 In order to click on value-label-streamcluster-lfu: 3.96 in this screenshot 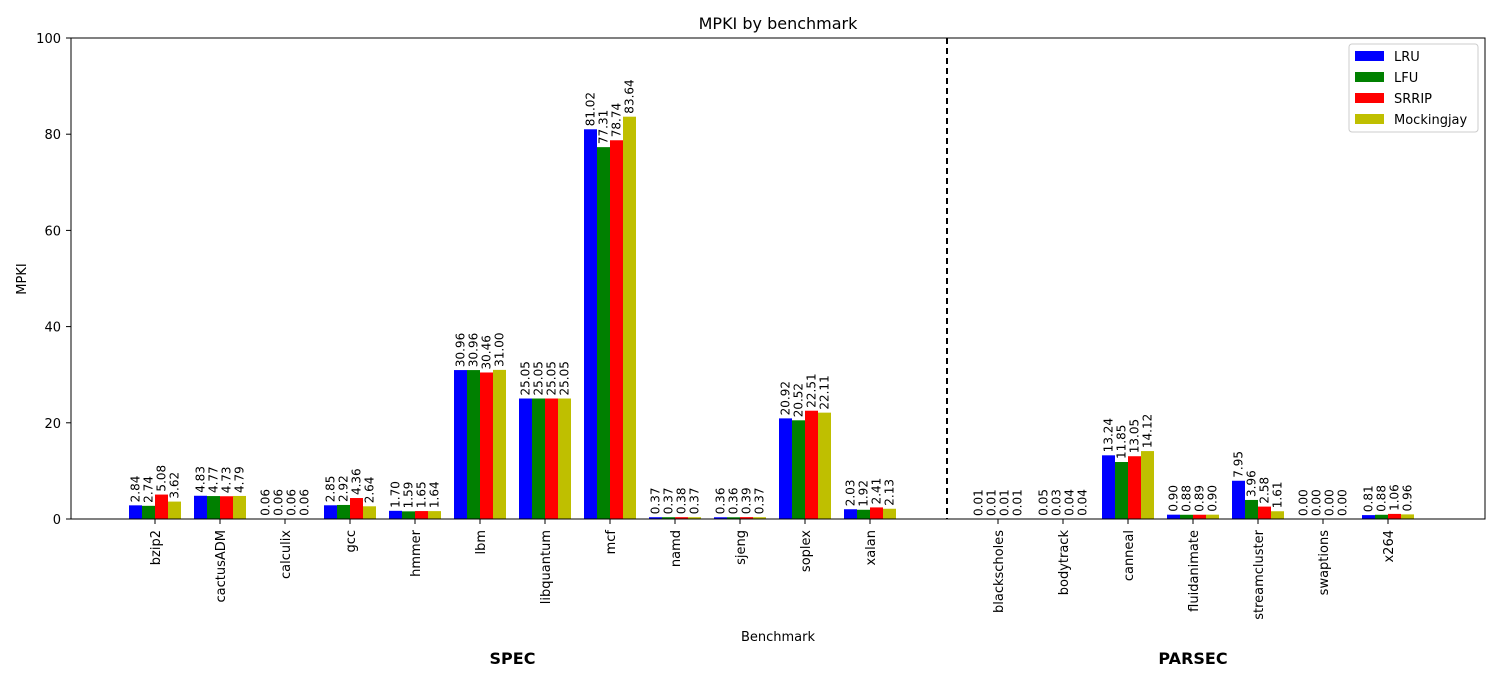, I will do `click(1252, 483)`.